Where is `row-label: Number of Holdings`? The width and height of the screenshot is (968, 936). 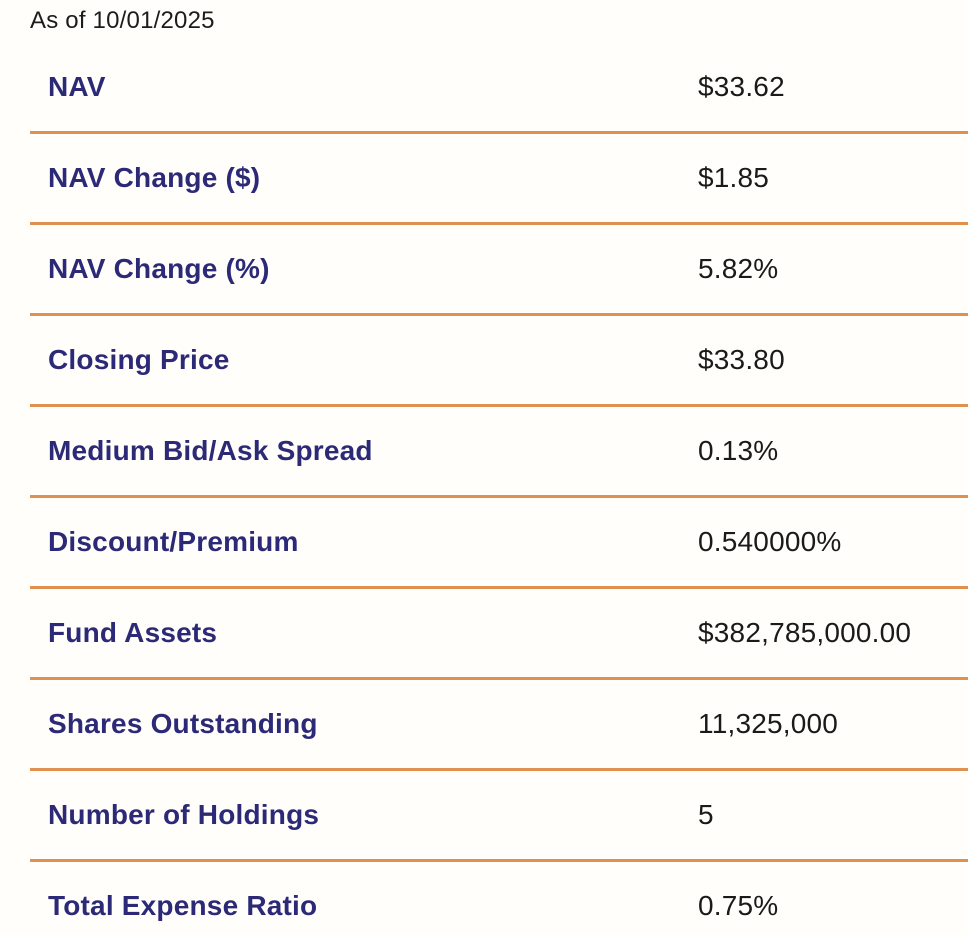 row-label: Number of Holdings is located at coordinates (184, 814).